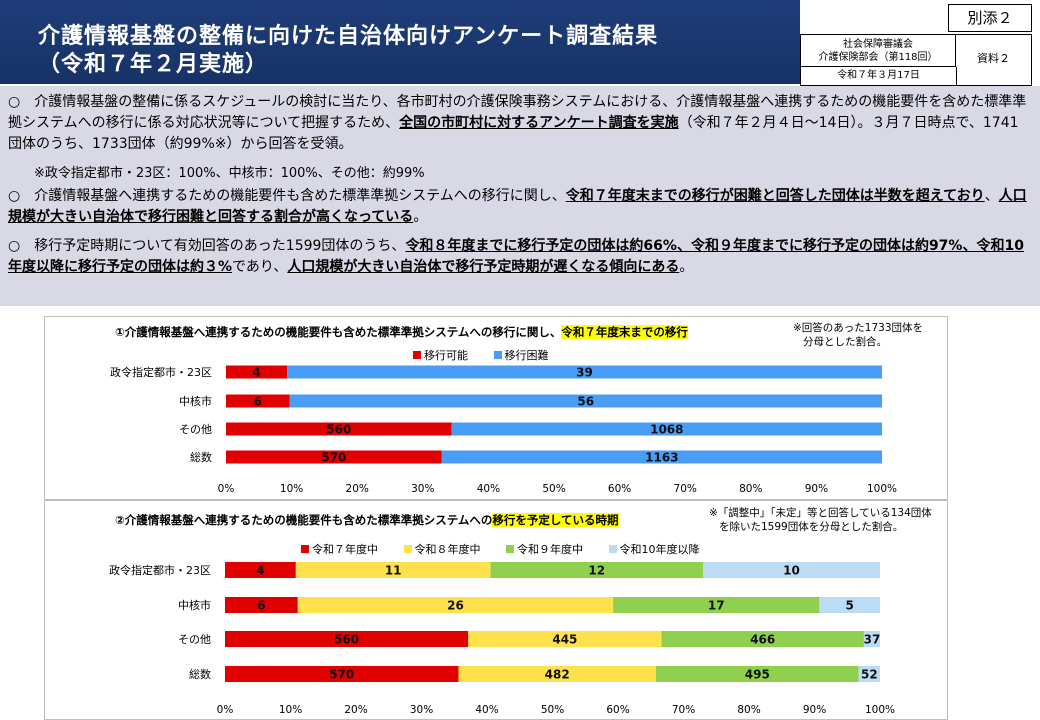 The width and height of the screenshot is (1040, 720). Describe the element at coordinates (585, 402) in the screenshot. I see `data-label: 56` at that location.